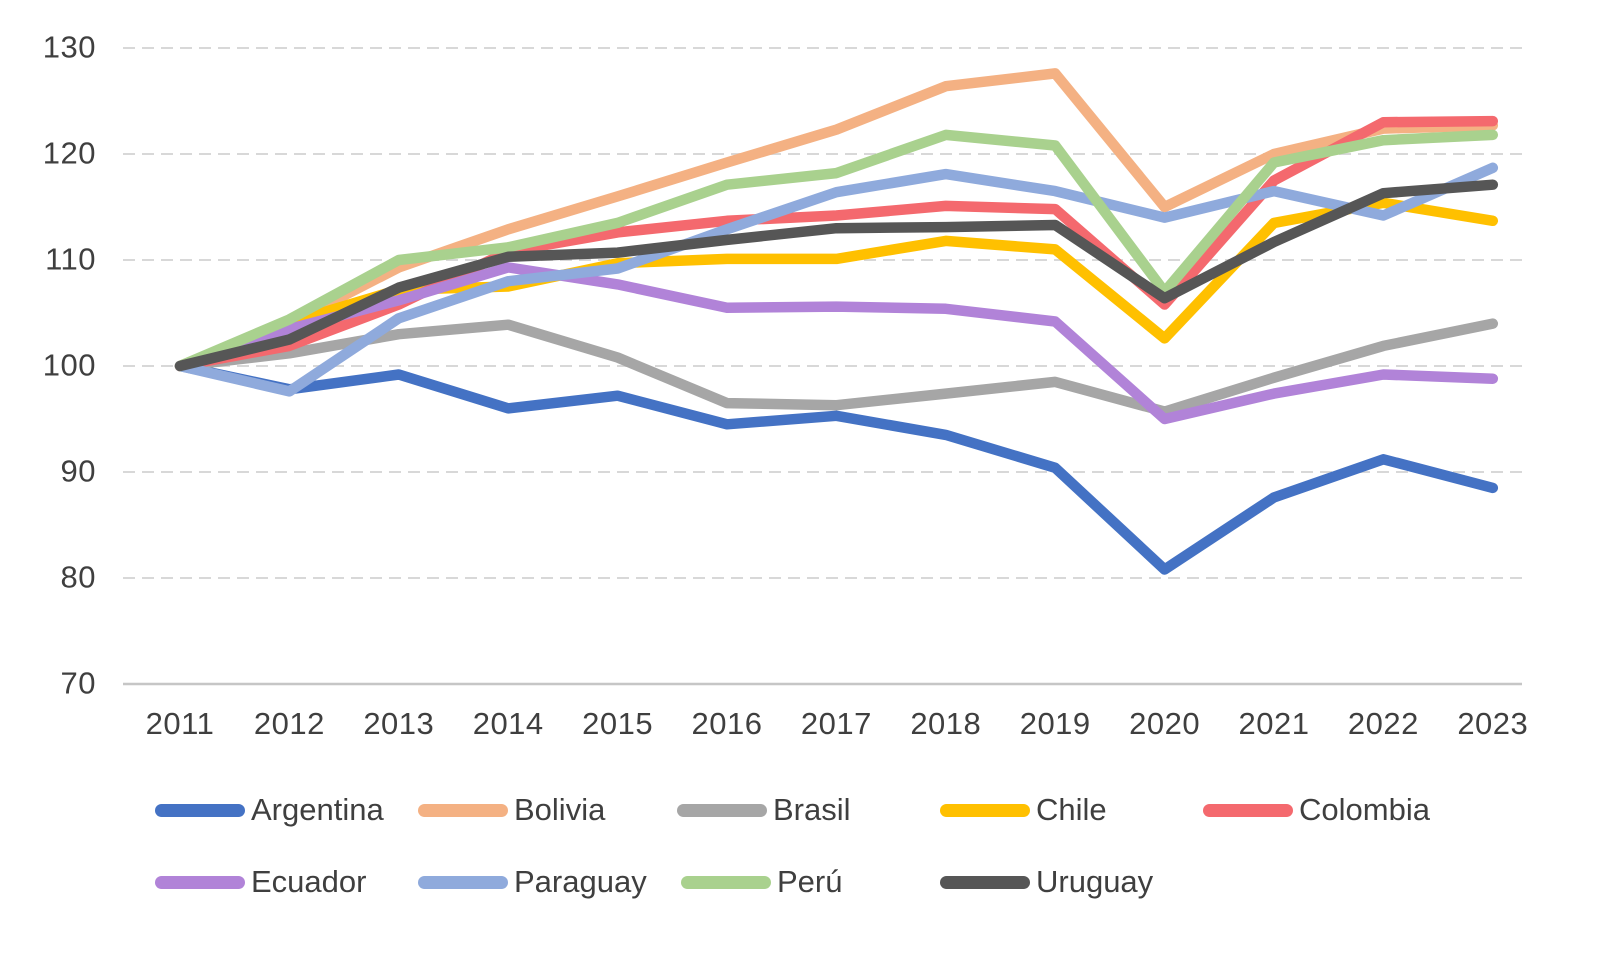  What do you see at coordinates (1055, 723) in the screenshot?
I see `x-axis-tick-label-2019: 2019` at bounding box center [1055, 723].